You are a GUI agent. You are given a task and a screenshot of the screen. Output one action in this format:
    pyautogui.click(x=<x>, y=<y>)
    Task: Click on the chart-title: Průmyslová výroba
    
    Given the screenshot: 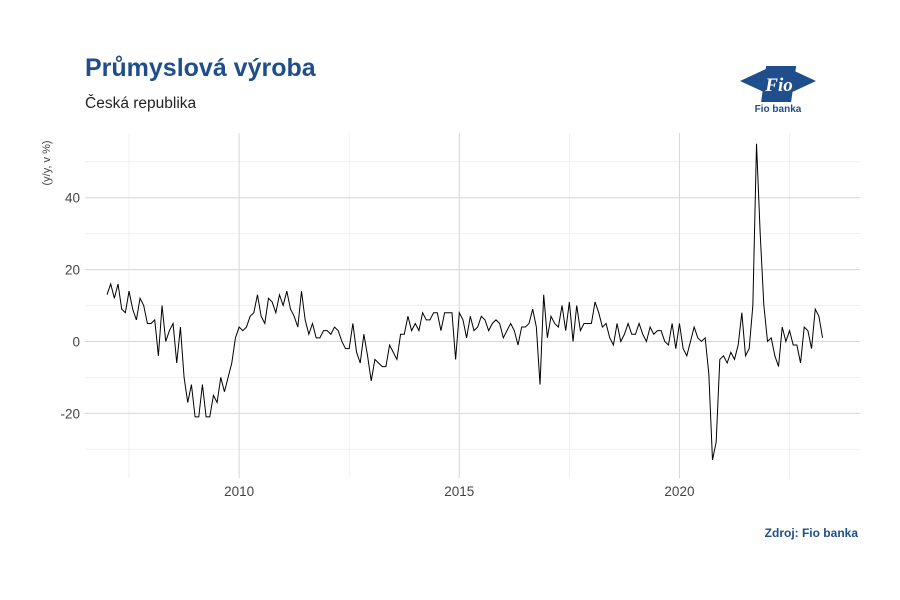 What is the action you would take?
    pyautogui.click(x=200, y=68)
    